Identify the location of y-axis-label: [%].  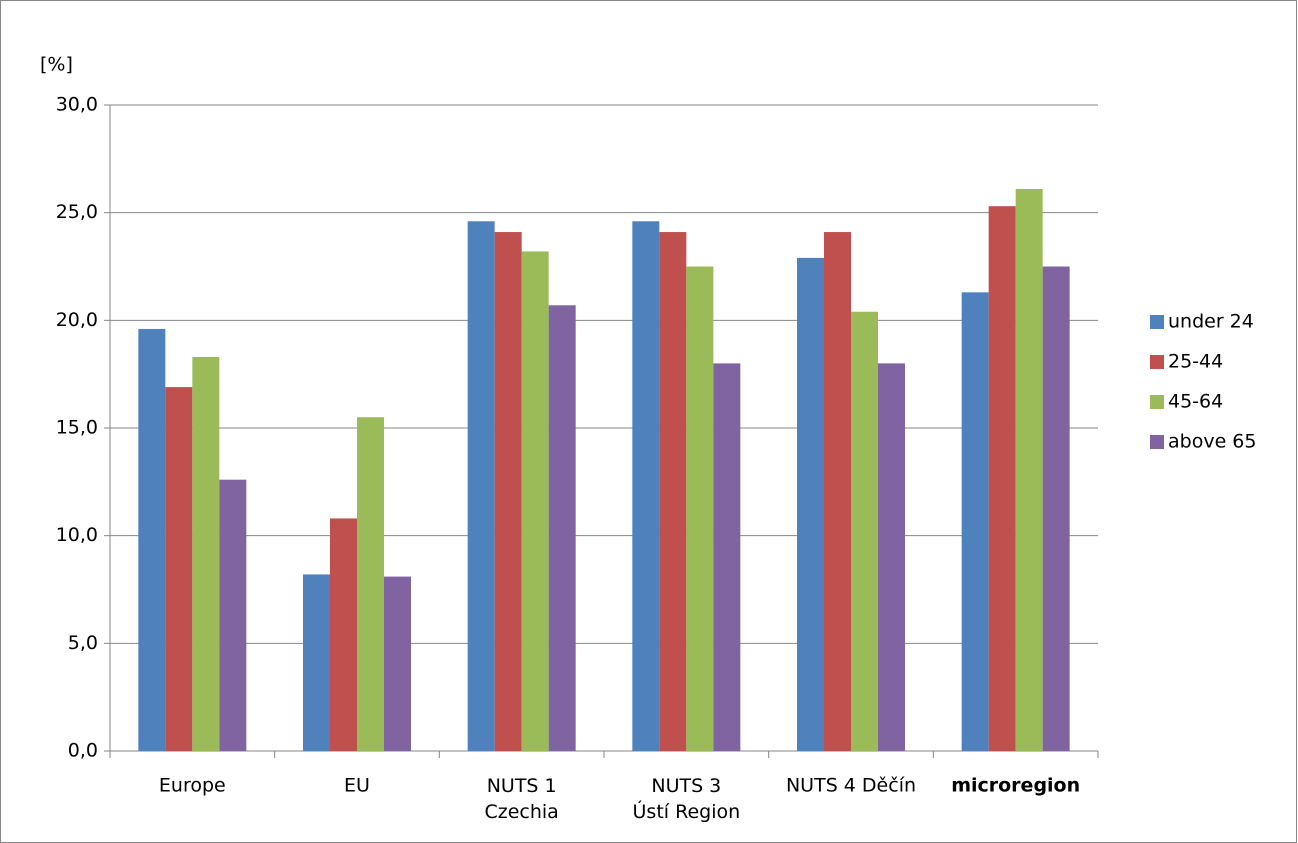
(56, 65).